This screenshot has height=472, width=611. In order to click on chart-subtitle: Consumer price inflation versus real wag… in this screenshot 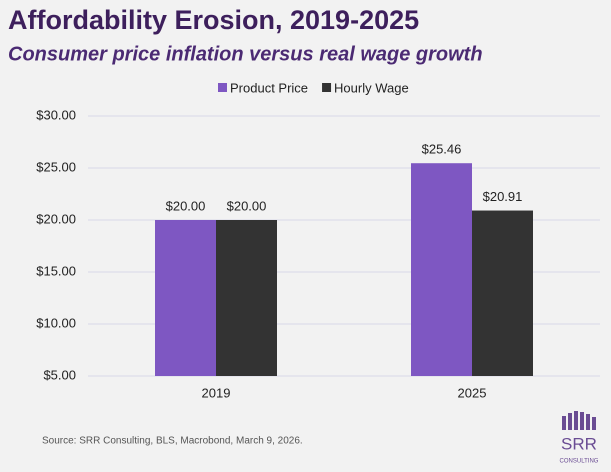, I will do `click(245, 54)`.